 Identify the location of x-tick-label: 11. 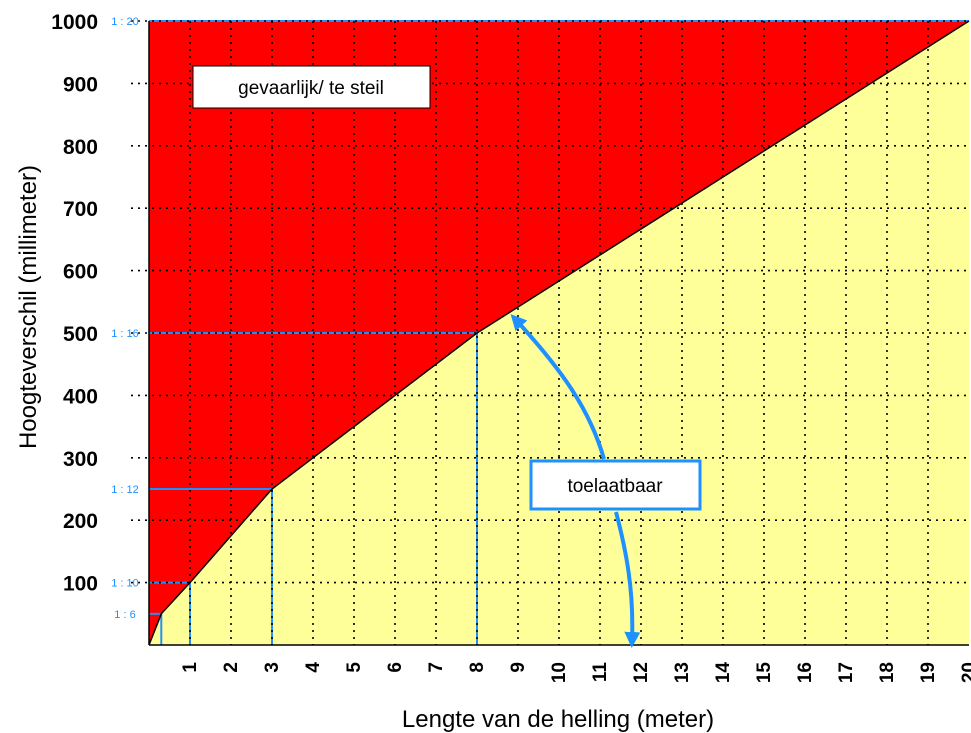
(600, 672).